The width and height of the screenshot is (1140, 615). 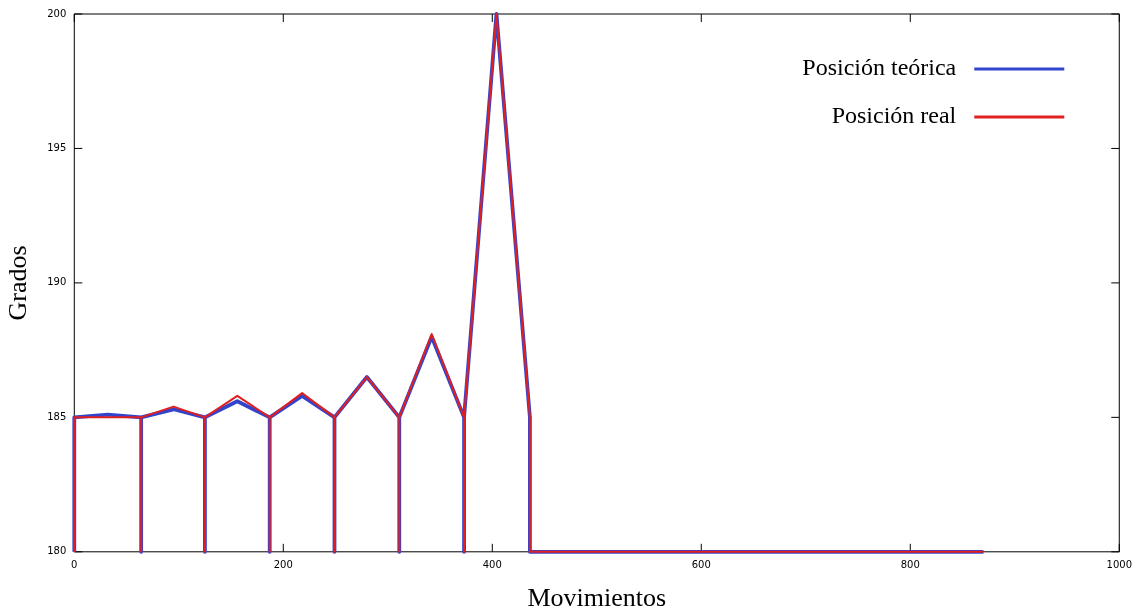 What do you see at coordinates (283, 565) in the screenshot?
I see `x-tick-label: 200` at bounding box center [283, 565].